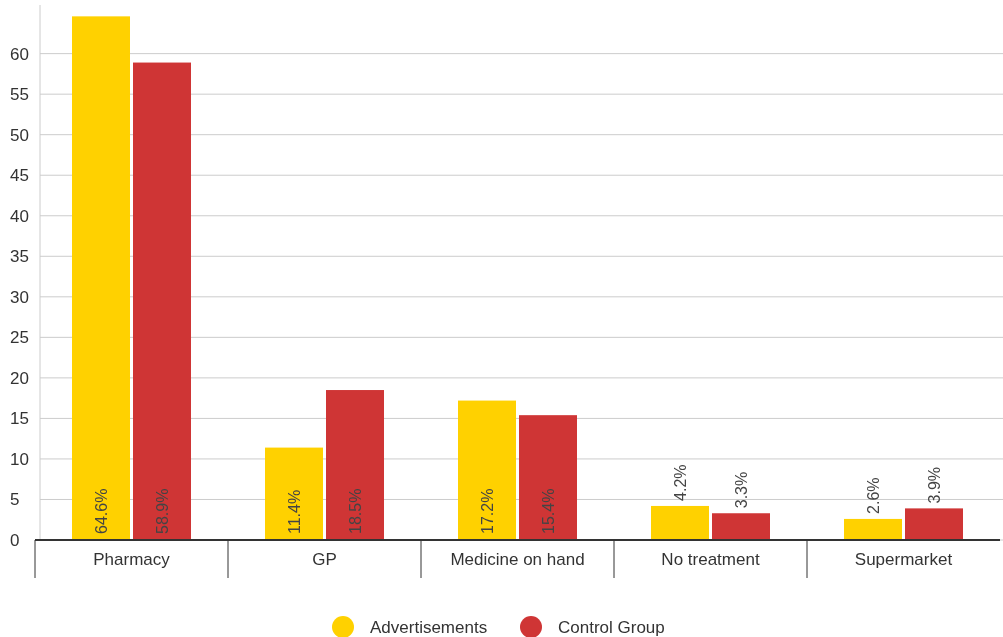  I want to click on data-label: 17.2%, so click(487, 511).